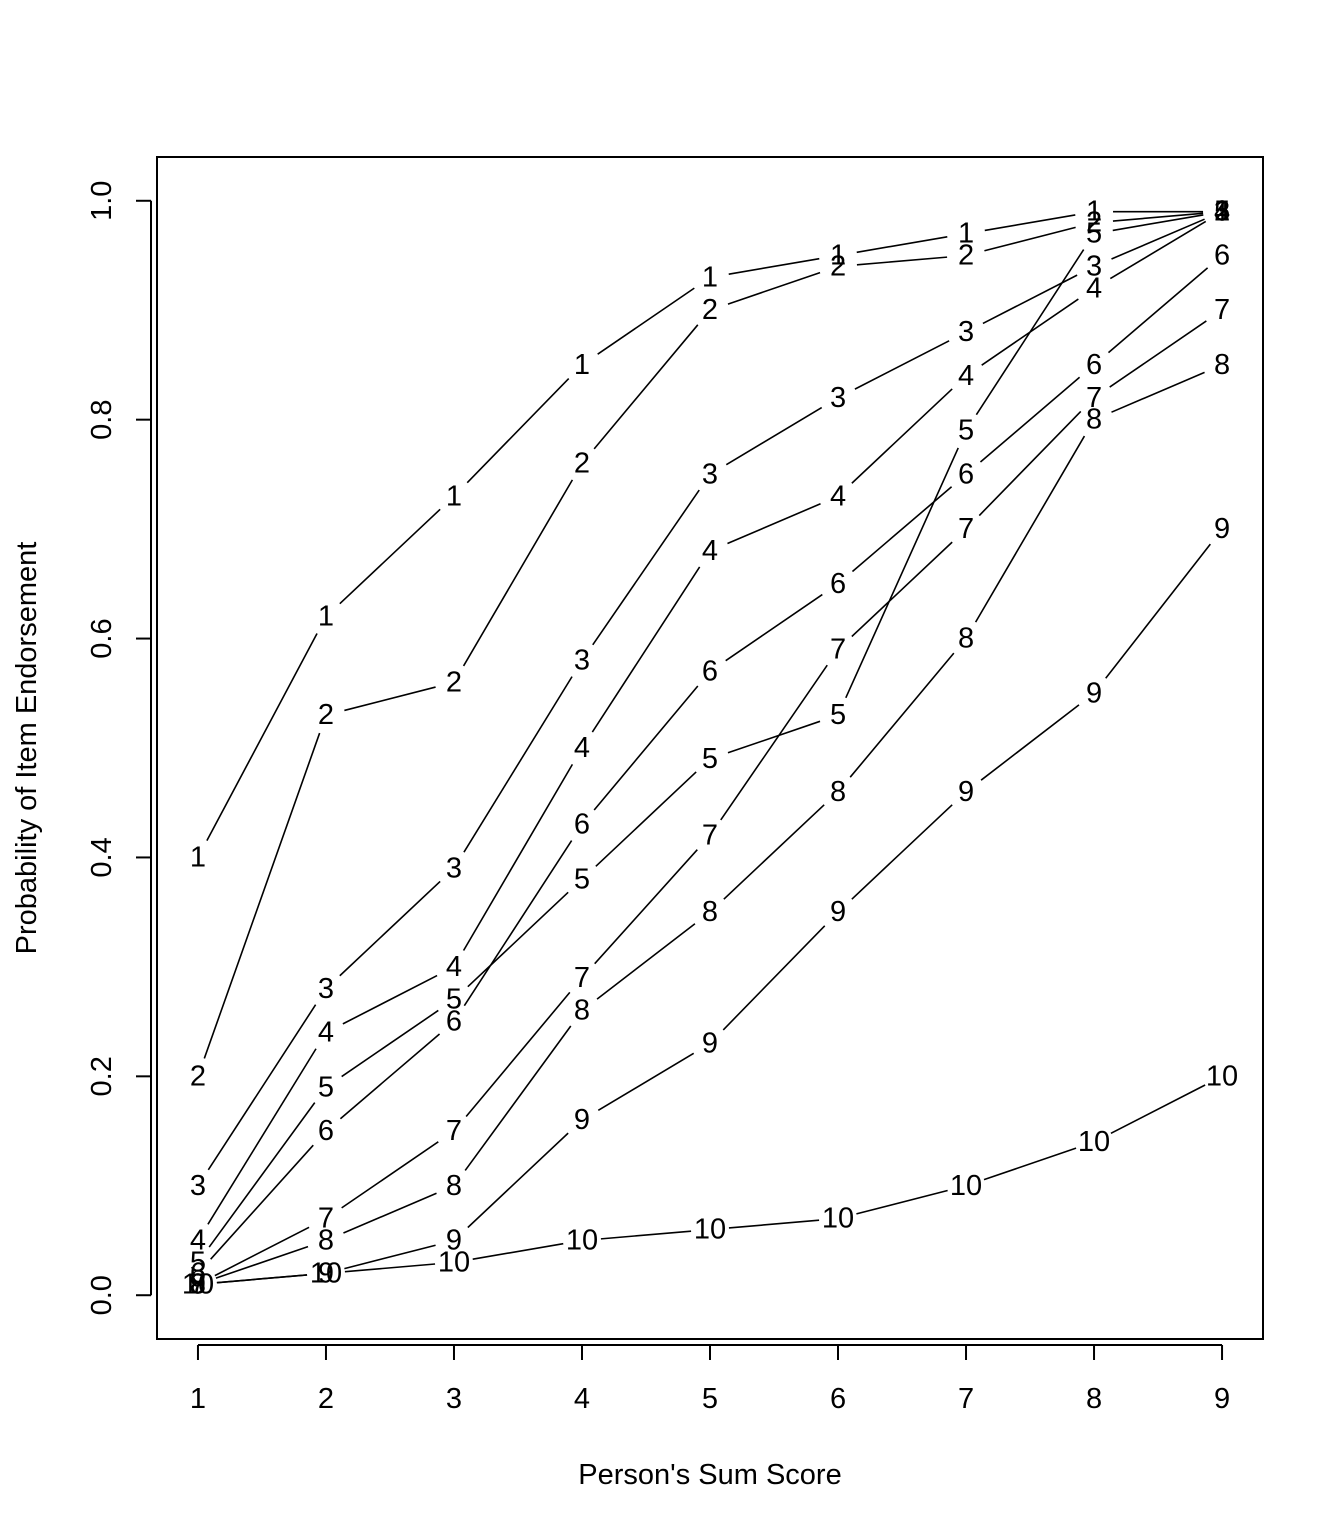 The width and height of the screenshot is (1344, 1536). What do you see at coordinates (102, 857) in the screenshot?
I see `y-tick-label: 0.4` at bounding box center [102, 857].